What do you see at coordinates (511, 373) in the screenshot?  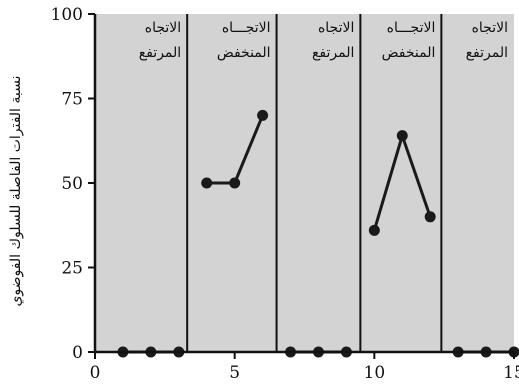 I see `x-tick-label: 15` at bounding box center [511, 373].